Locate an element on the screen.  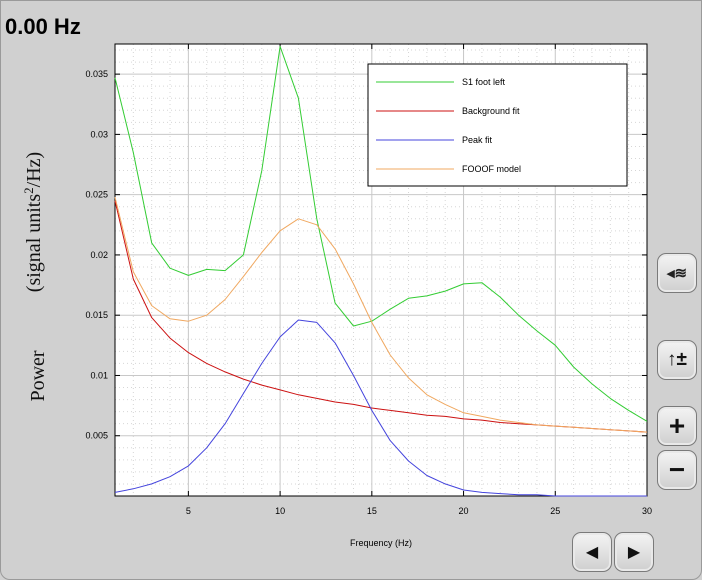
plus-icon: + is located at coordinates (677, 425).